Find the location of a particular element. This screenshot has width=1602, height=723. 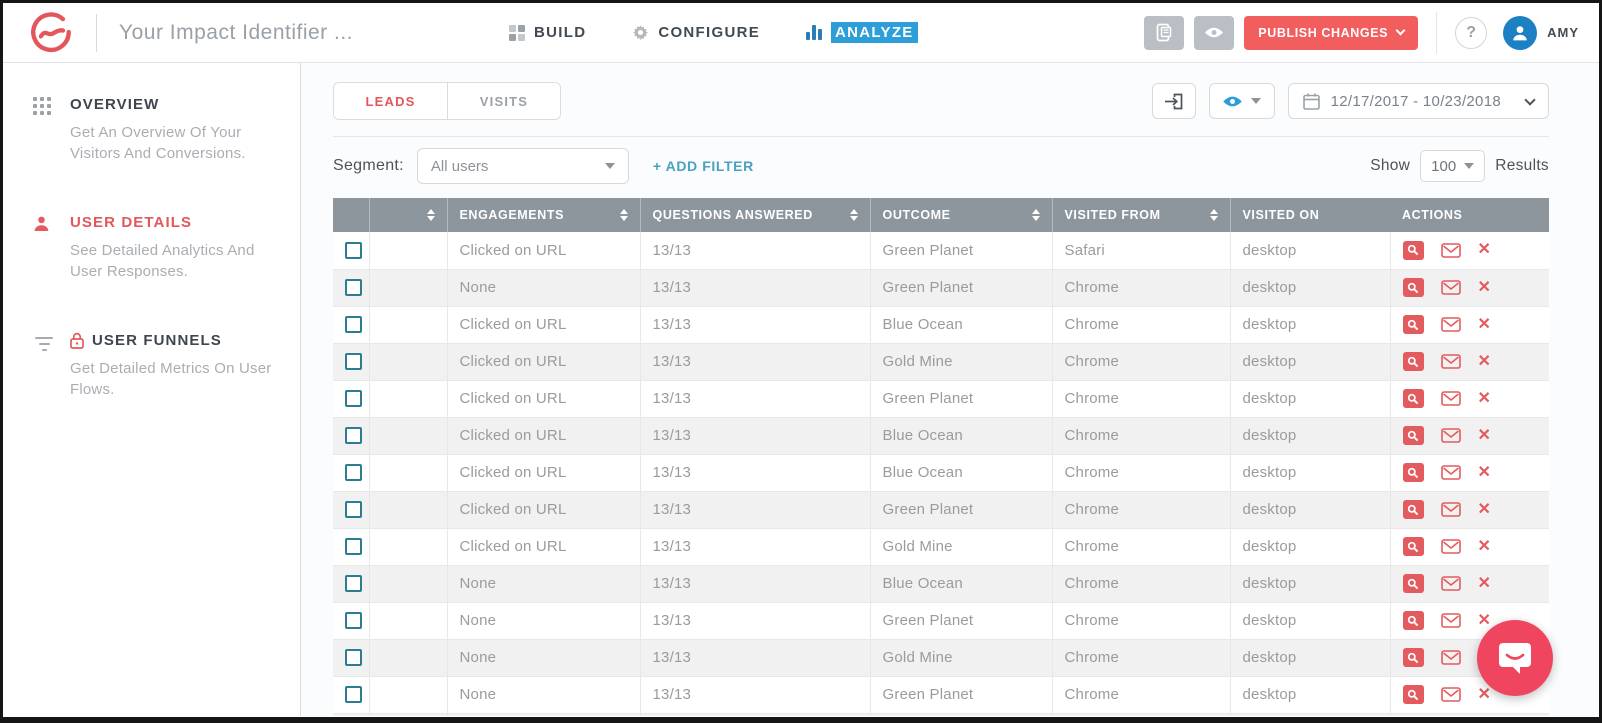

column-label: ACTIONS is located at coordinates (1432, 215).